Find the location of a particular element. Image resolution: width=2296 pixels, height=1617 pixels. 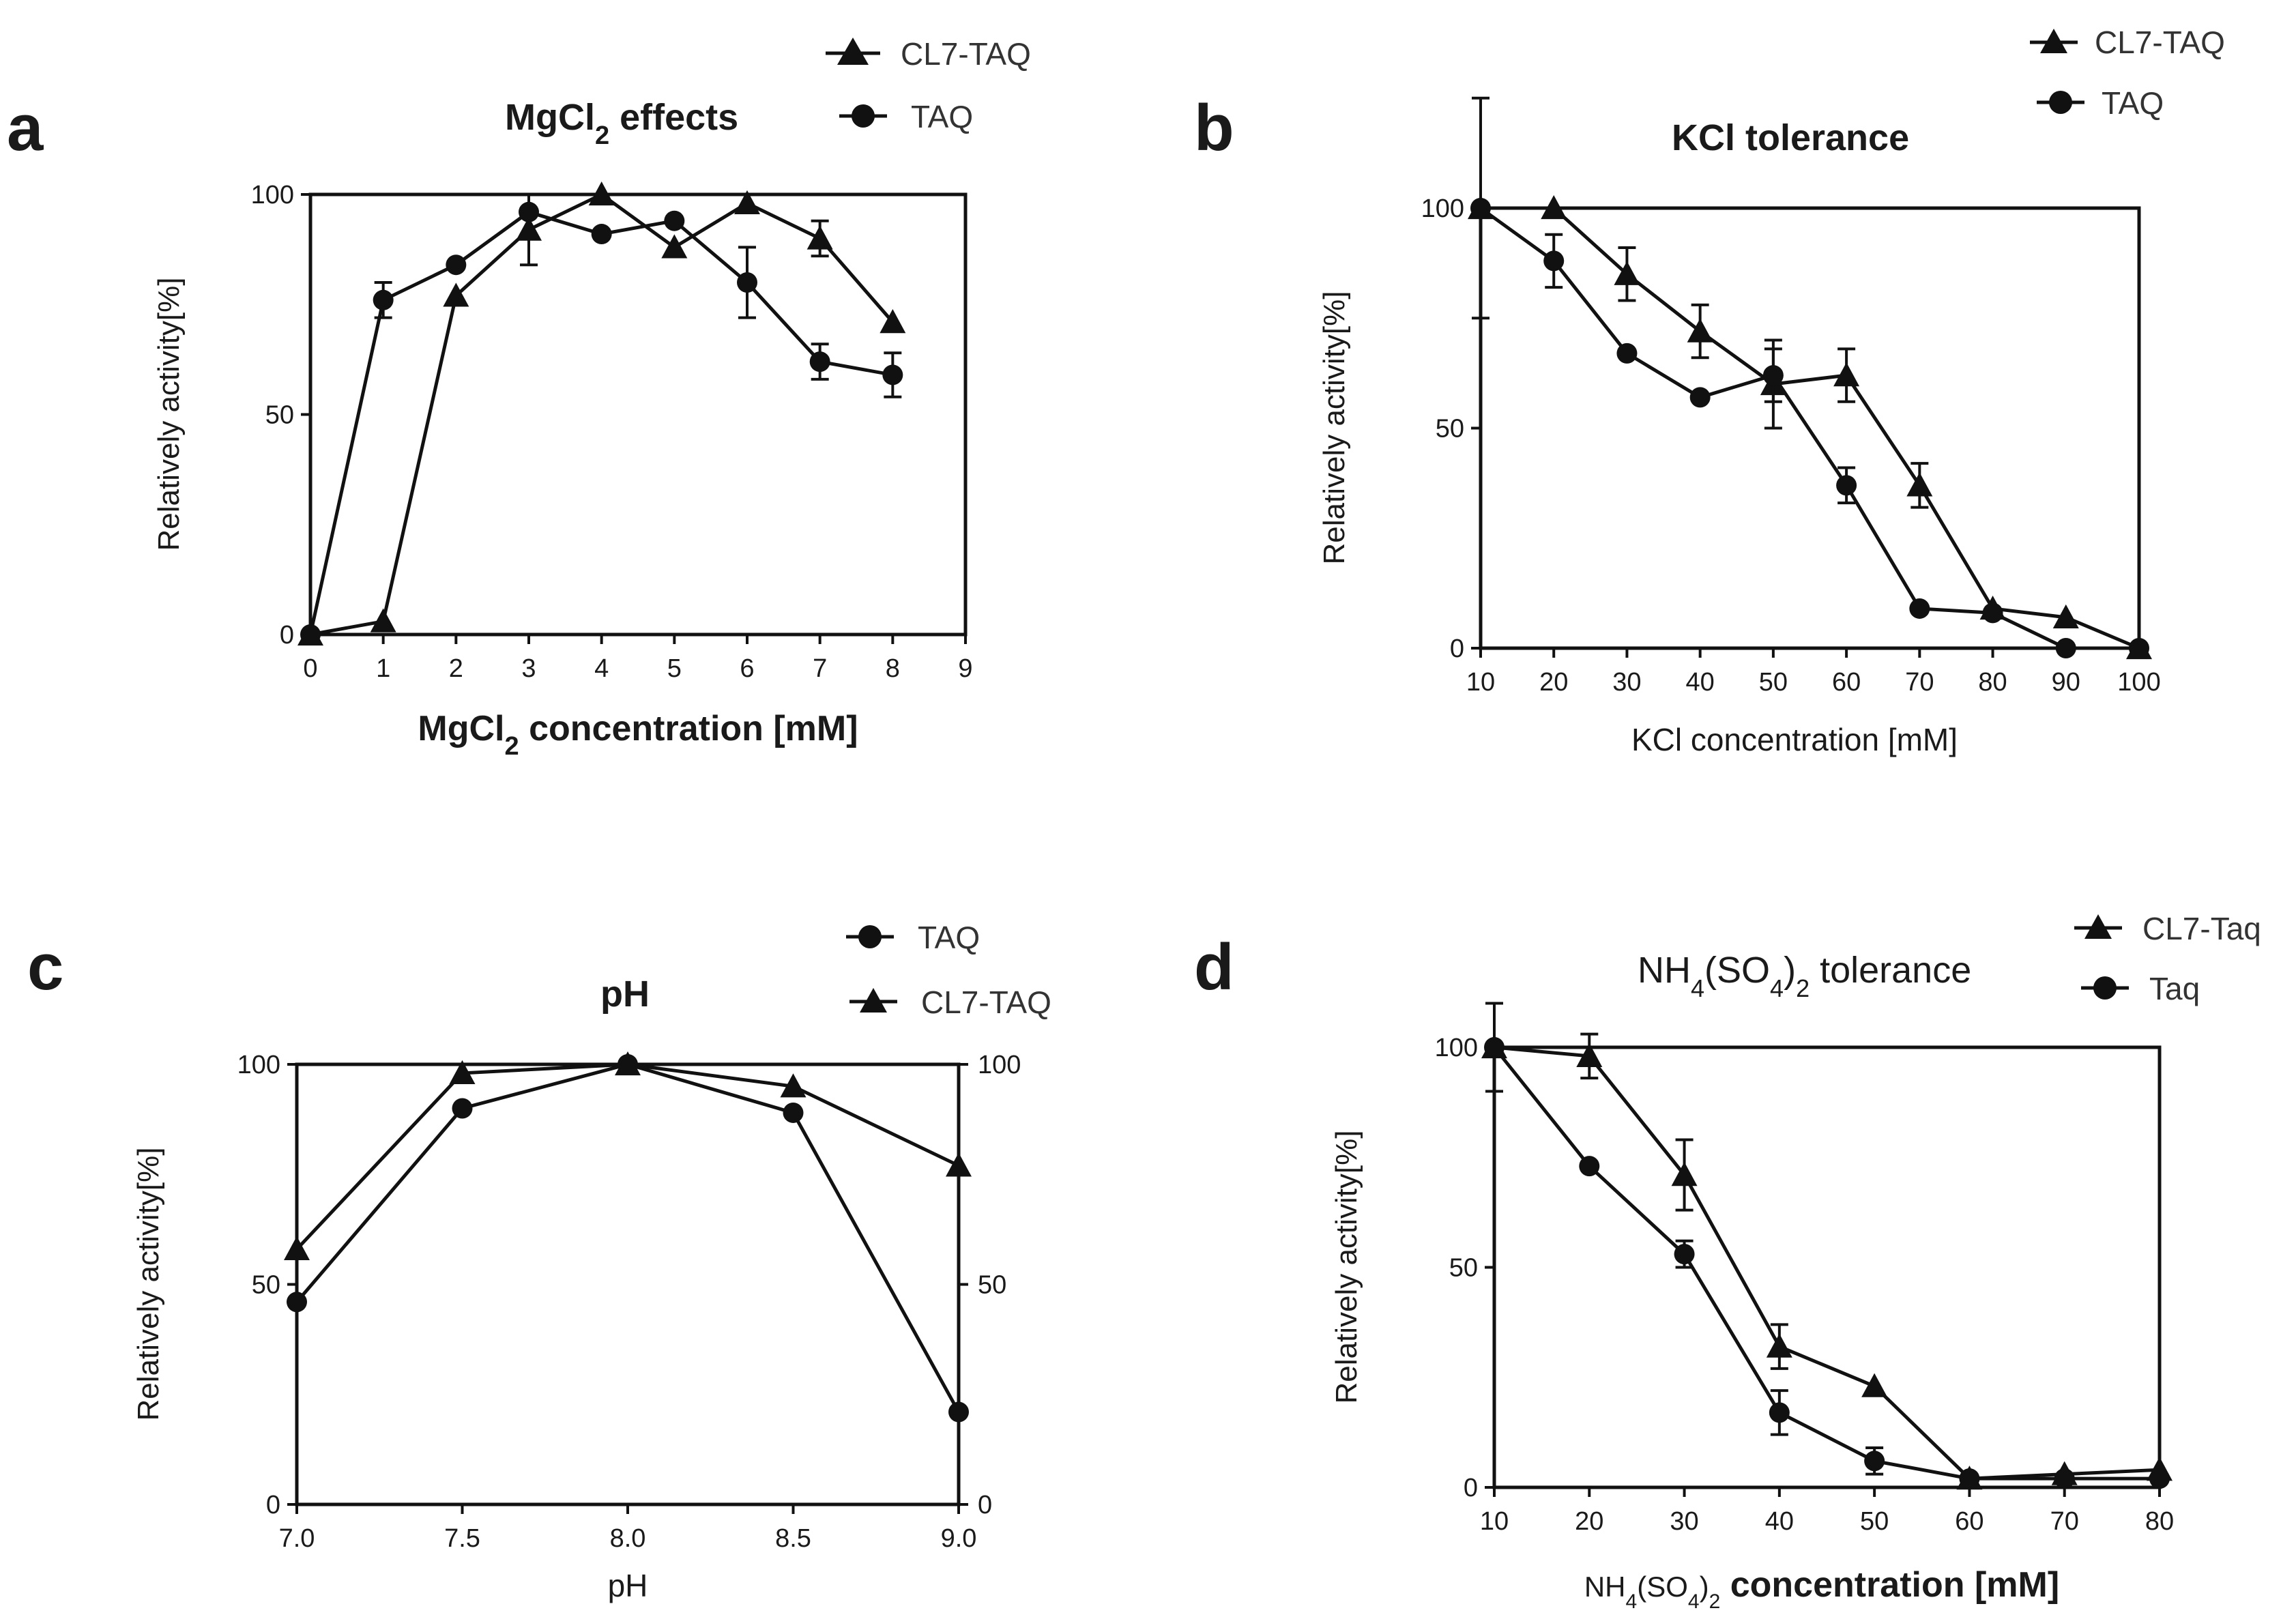

legend-cl7-taq-d: CL7-Taq is located at coordinates (2167, 928).